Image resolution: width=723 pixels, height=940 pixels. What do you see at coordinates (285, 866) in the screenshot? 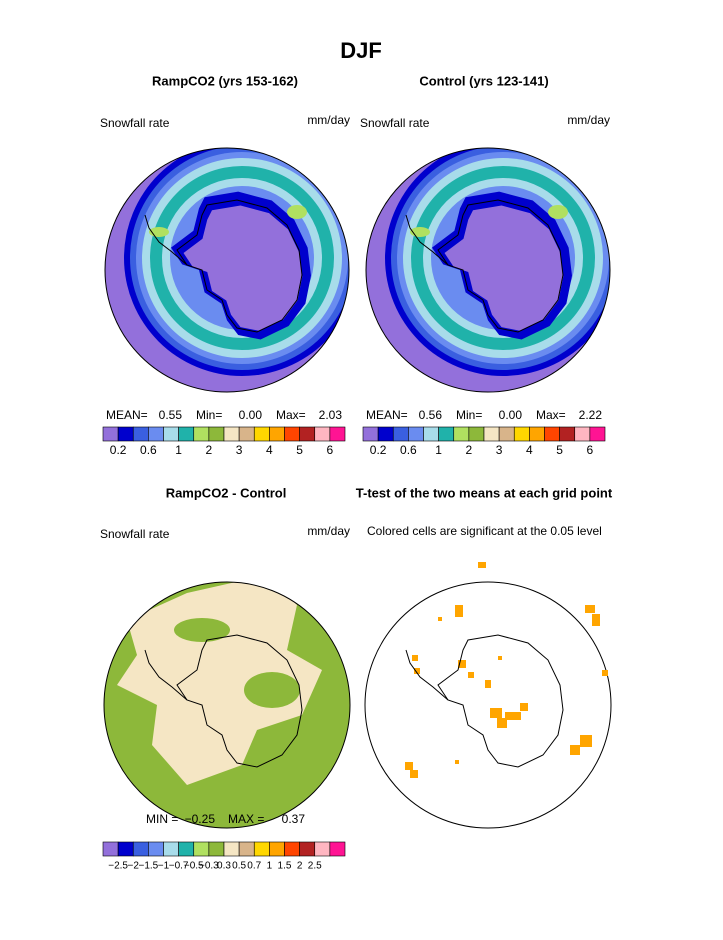
I see `colorbar-label: 1.5` at bounding box center [285, 866].